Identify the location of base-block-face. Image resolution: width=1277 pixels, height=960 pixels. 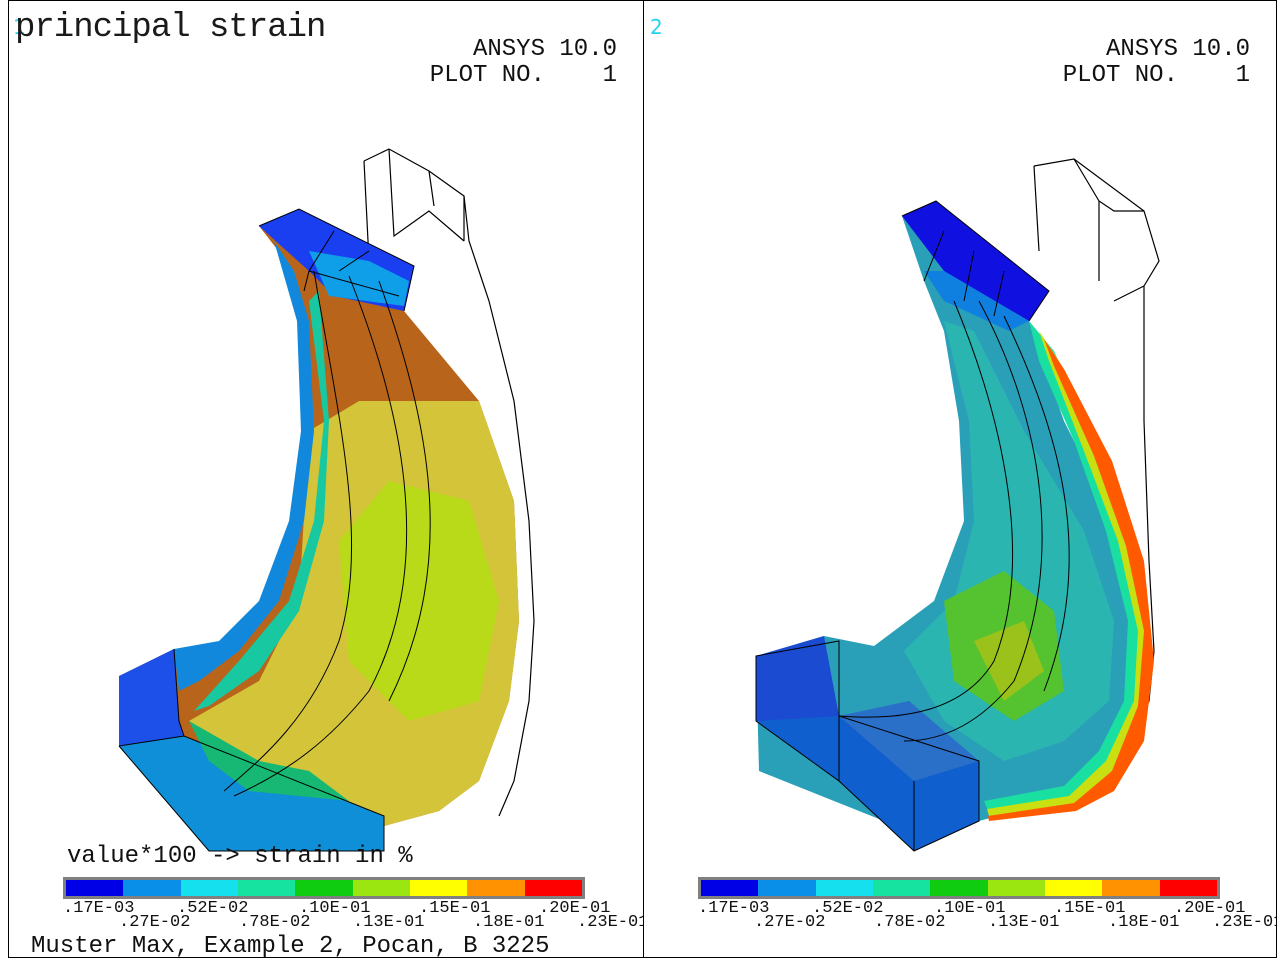
(151, 697).